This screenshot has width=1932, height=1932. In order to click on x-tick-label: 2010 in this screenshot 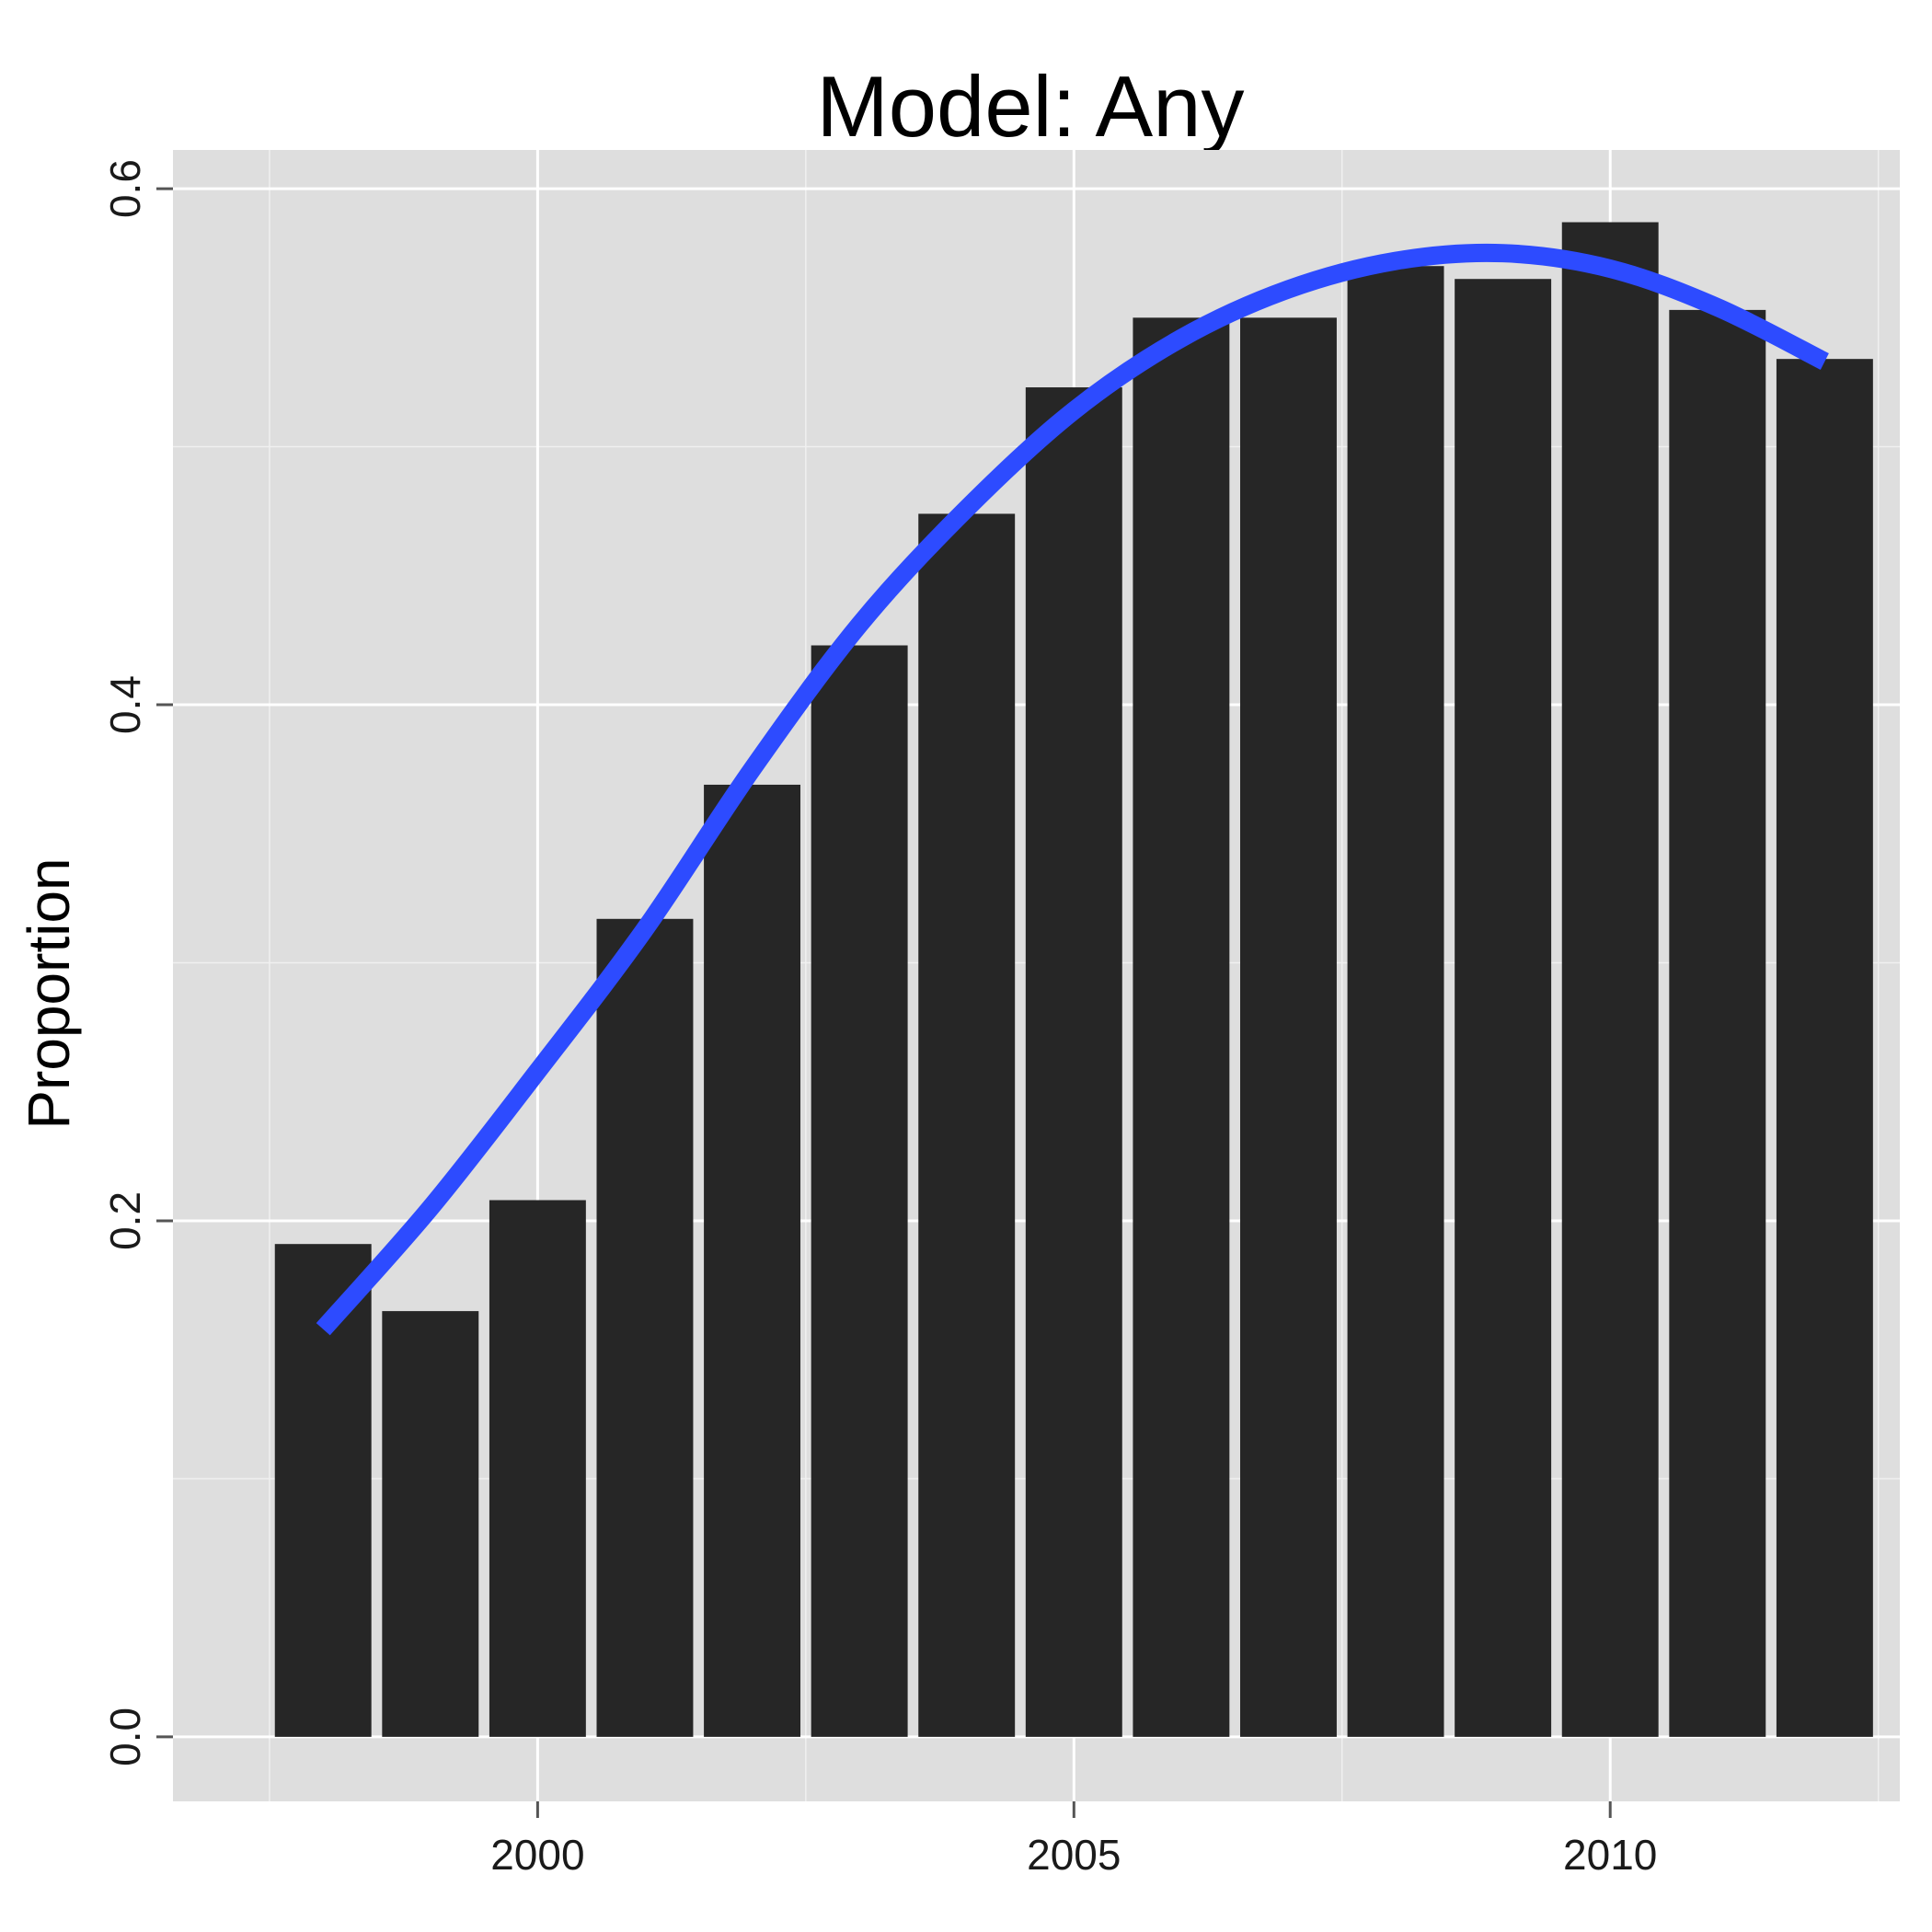, I will do `click(1610, 1855)`.